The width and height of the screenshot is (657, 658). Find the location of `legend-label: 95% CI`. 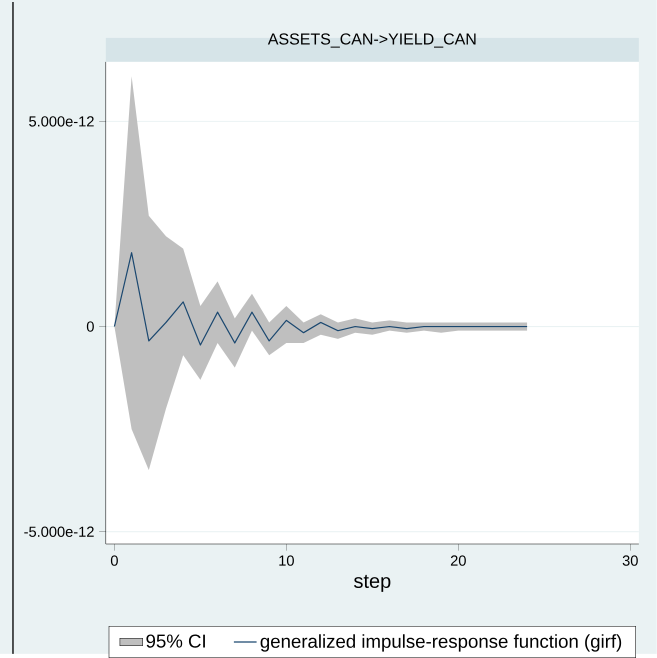

legend-label: 95% CI is located at coordinates (175, 641).